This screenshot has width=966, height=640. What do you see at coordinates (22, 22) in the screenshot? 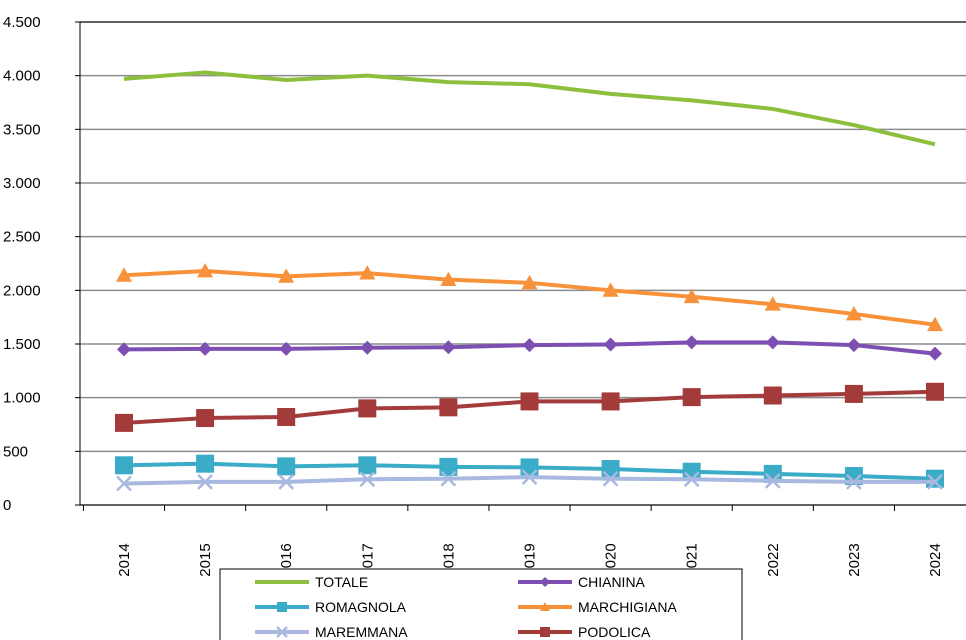
I see `y-tick-label: 4.500` at bounding box center [22, 22].